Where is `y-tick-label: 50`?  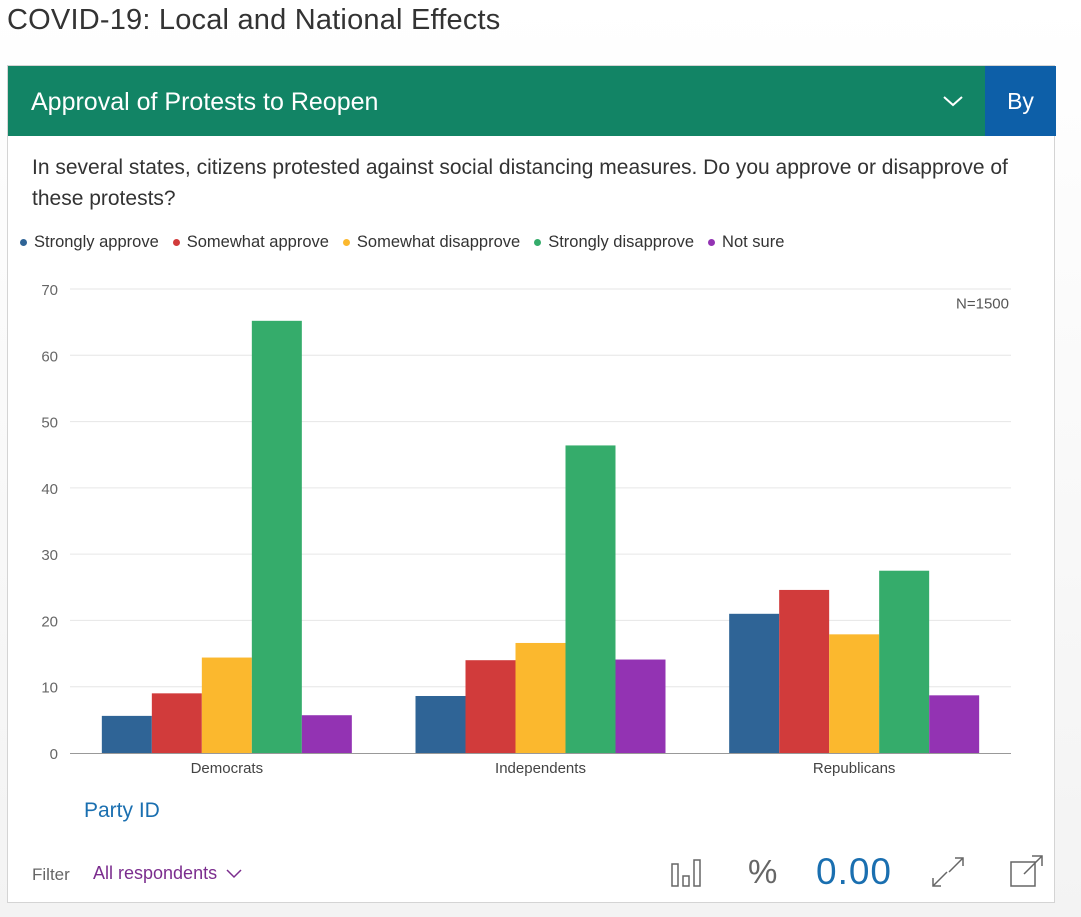
y-tick-label: 50 is located at coordinates (49, 423).